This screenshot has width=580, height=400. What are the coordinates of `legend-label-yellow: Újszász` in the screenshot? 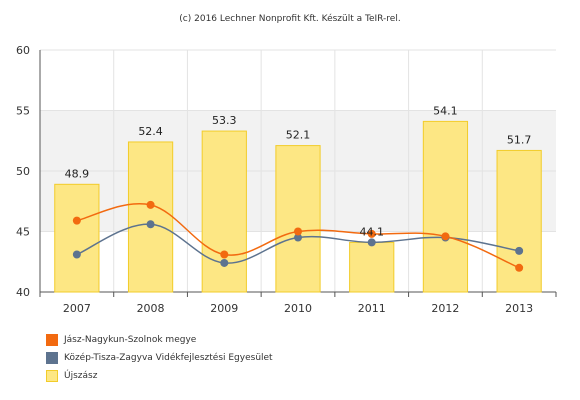 It's located at (81, 375).